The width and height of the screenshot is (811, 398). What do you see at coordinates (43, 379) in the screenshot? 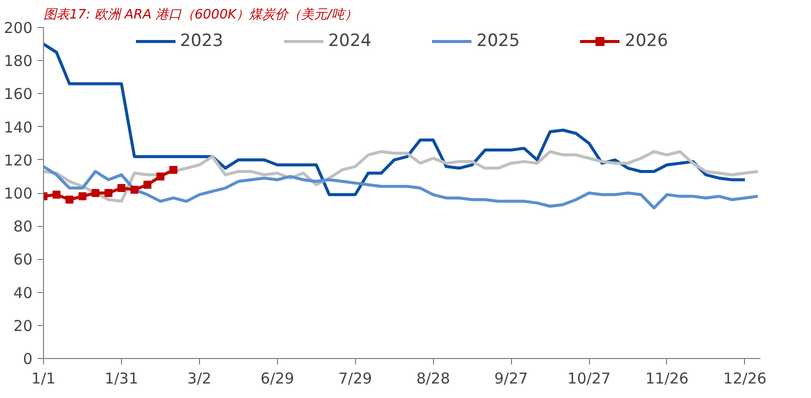
I see `x-tick-label: 1/1` at bounding box center [43, 379].